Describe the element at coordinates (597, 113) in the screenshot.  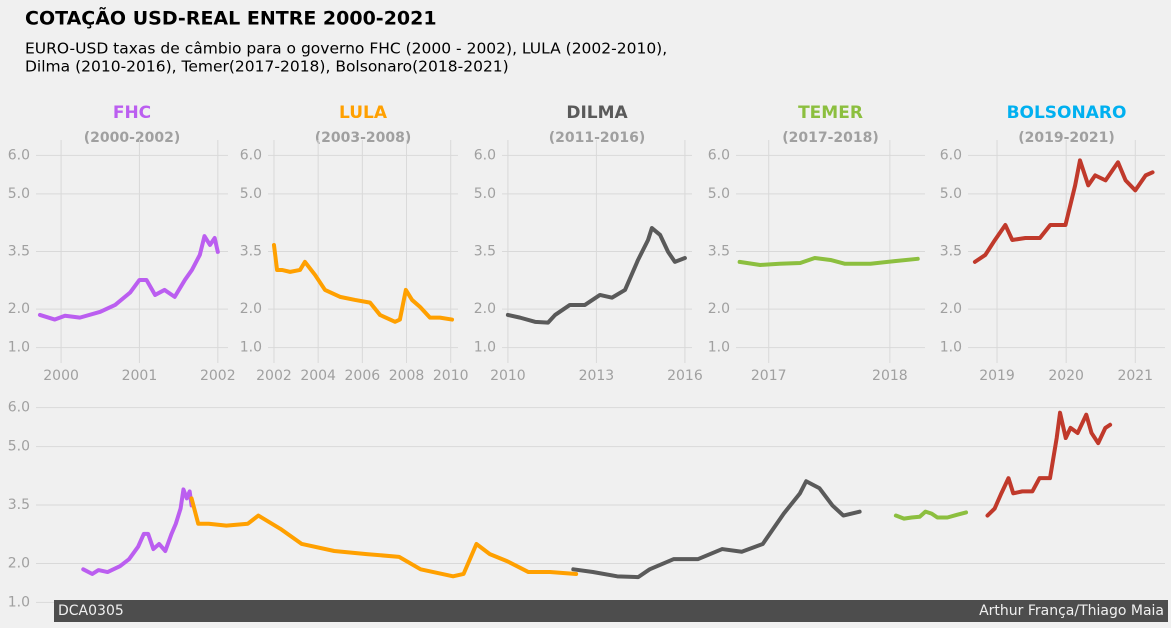
I see `panel-title: DILMA` at that location.